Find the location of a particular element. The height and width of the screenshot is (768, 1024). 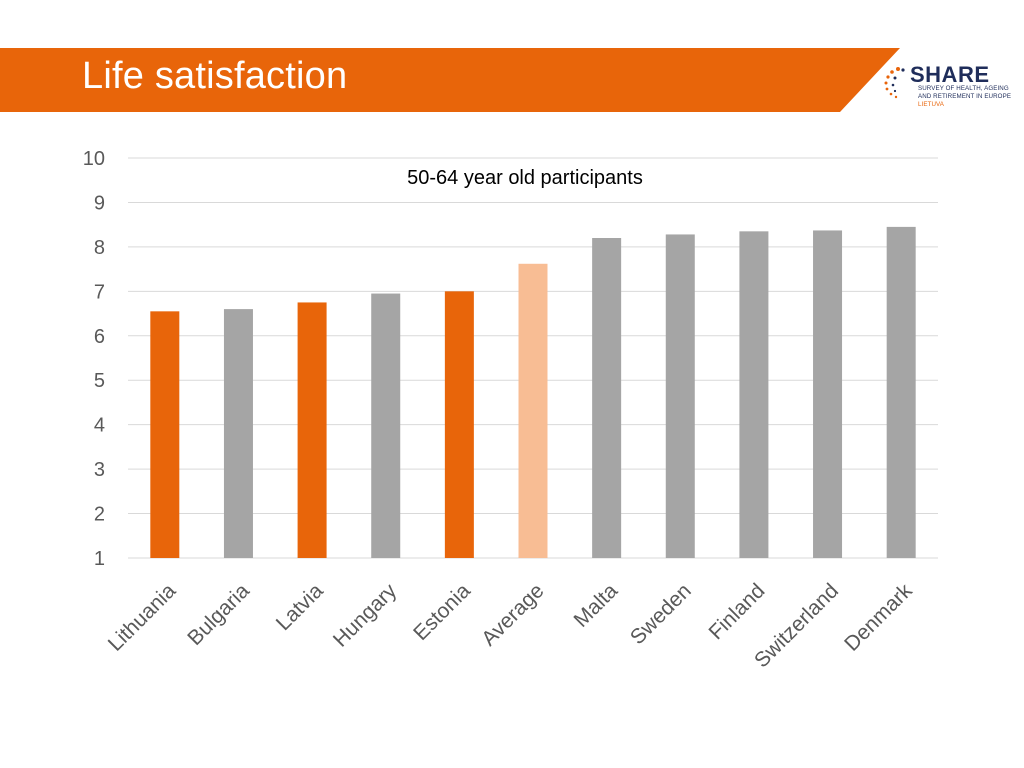

y-tick-label-4: 4 is located at coordinates (99, 426).